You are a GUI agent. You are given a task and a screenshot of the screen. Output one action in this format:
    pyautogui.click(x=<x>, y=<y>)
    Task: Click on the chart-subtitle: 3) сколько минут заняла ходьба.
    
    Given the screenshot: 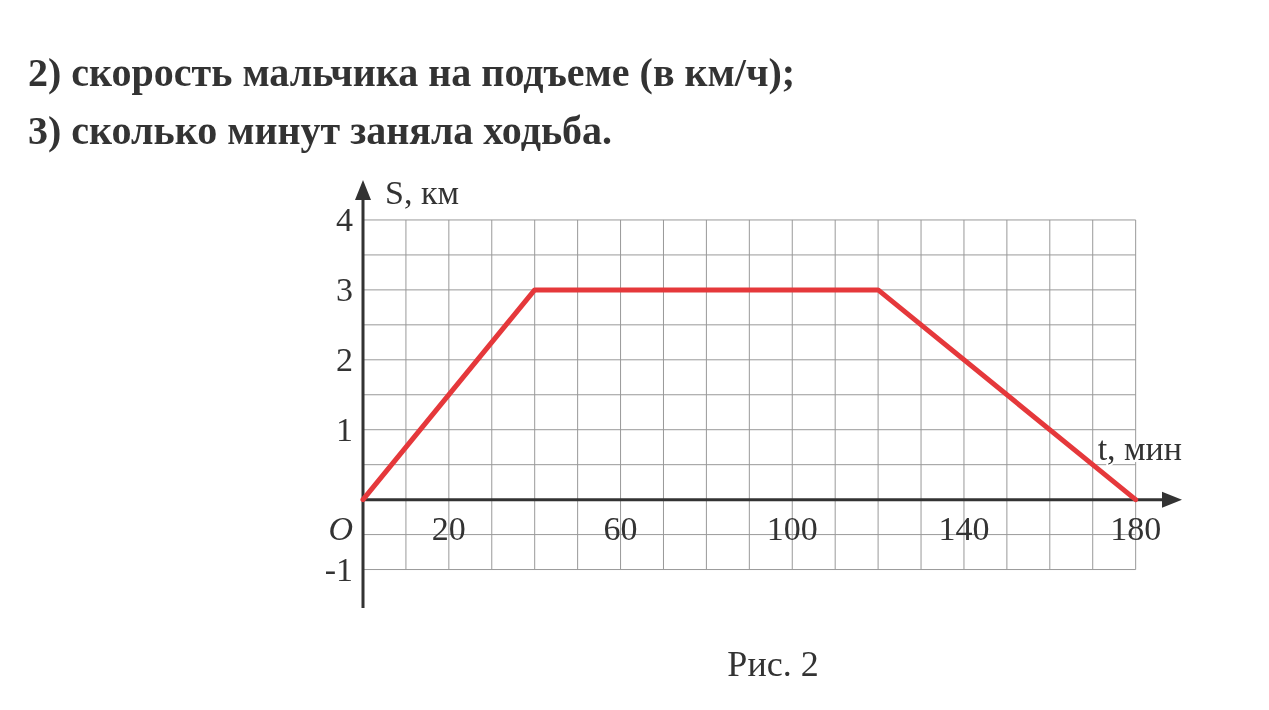 What is the action you would take?
    pyautogui.click(x=320, y=130)
    